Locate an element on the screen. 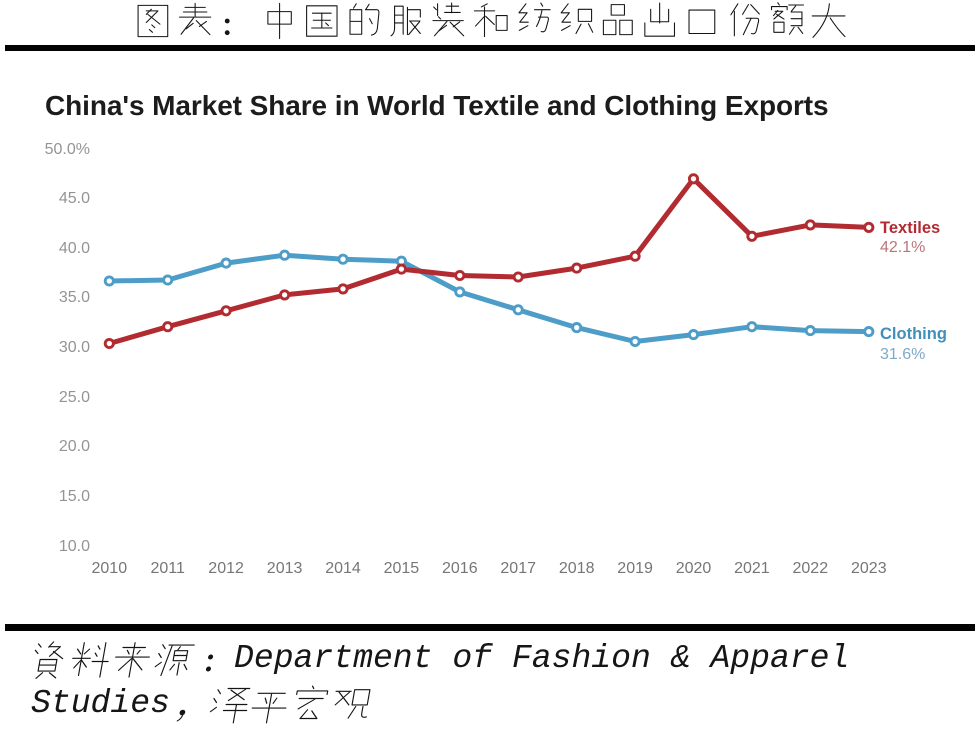 The height and width of the screenshot is (730, 975). svg-text: Studies is located at coordinates (100, 703).